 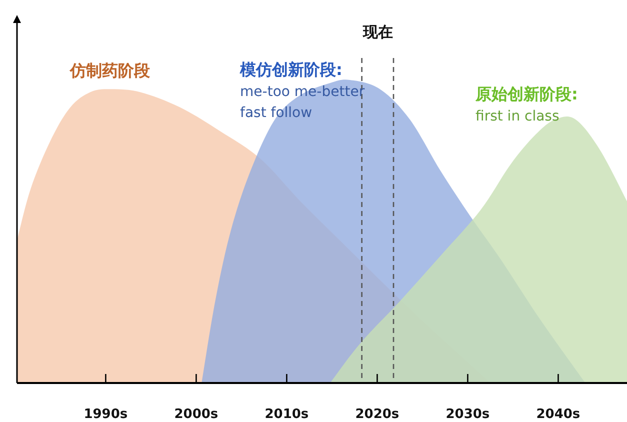 What do you see at coordinates (558, 414) in the screenshot?
I see `x-tick-label: 2040s` at bounding box center [558, 414].